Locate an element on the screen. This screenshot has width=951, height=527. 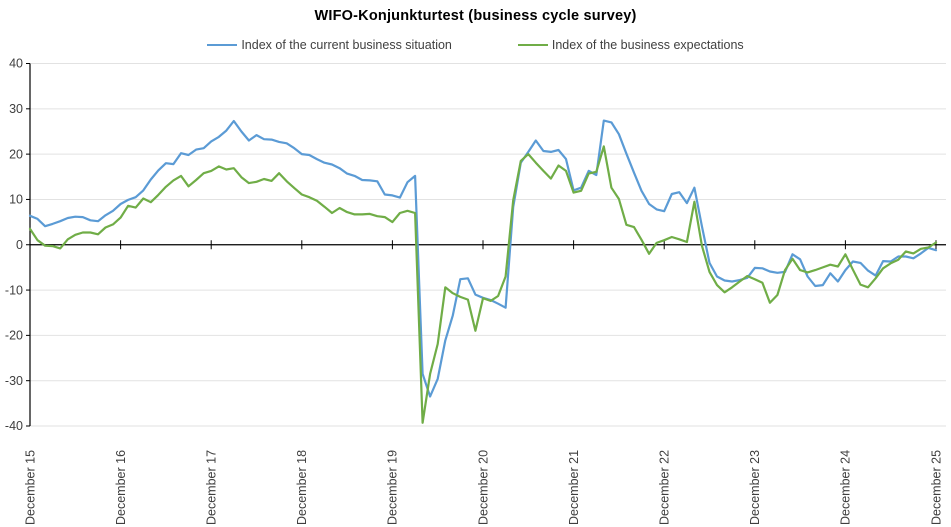
y-axis-label: -40 is located at coordinates (14, 426).